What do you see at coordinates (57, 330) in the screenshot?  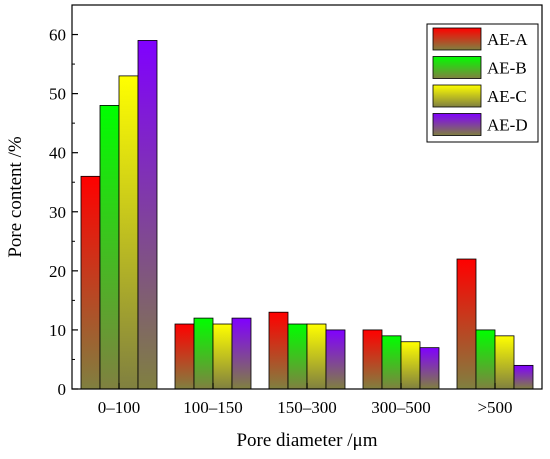 I see `y-tick-label: 10` at bounding box center [57, 330].